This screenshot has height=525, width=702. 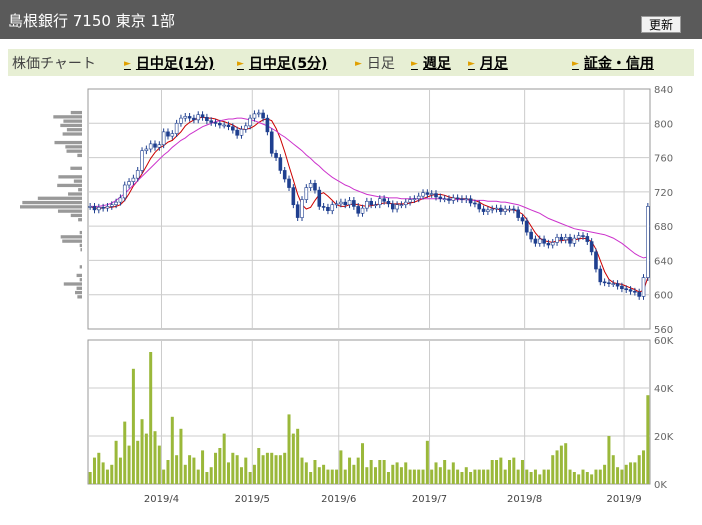 I want to click on nav-intraday-1min: ► 日中足(1分), so click(x=169, y=64).